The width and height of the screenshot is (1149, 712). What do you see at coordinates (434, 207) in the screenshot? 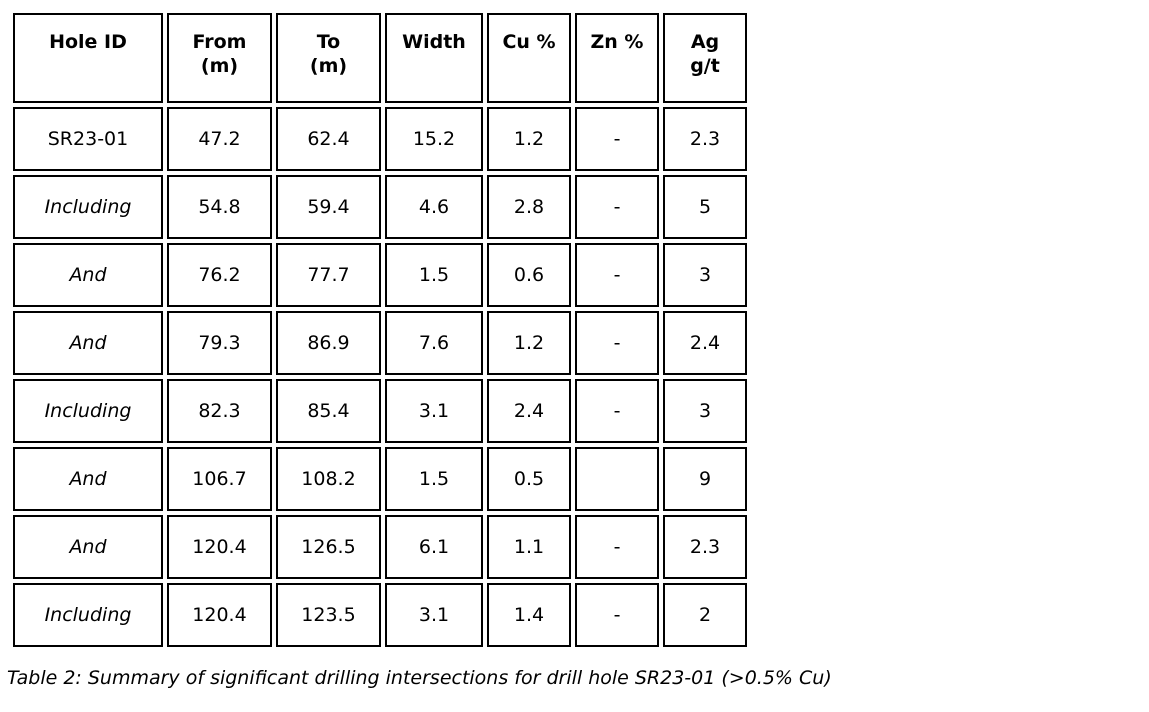
I see `cell-width: 4.6` at bounding box center [434, 207].